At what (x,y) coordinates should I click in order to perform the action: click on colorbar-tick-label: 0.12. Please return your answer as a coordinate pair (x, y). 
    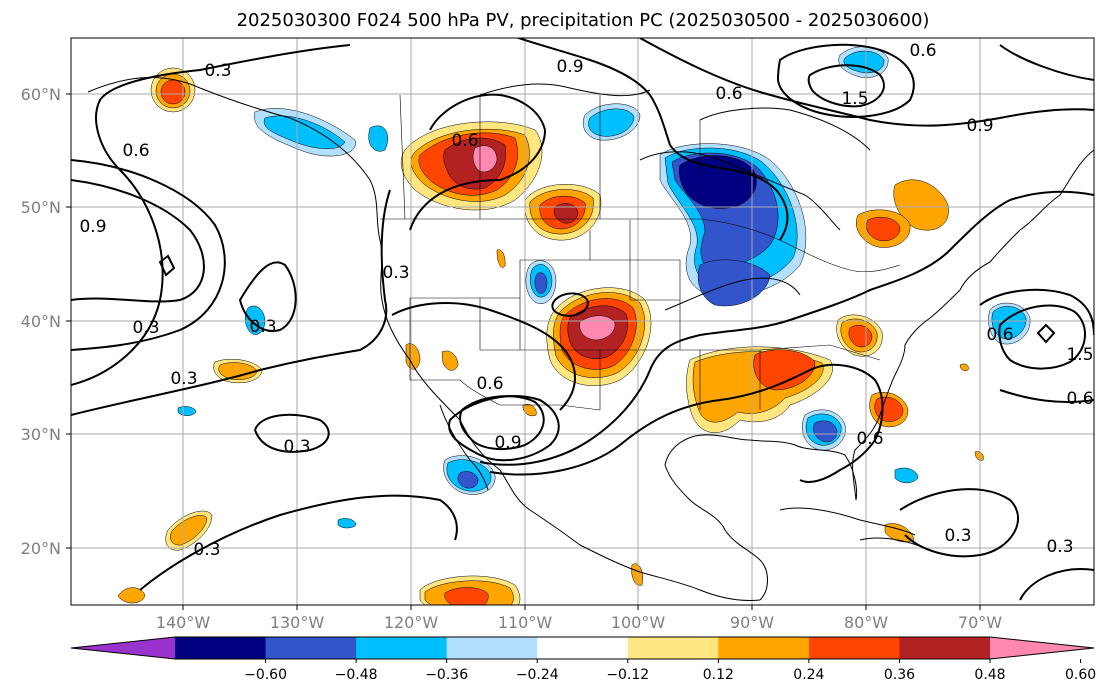
    Looking at the image, I should click on (718, 675).